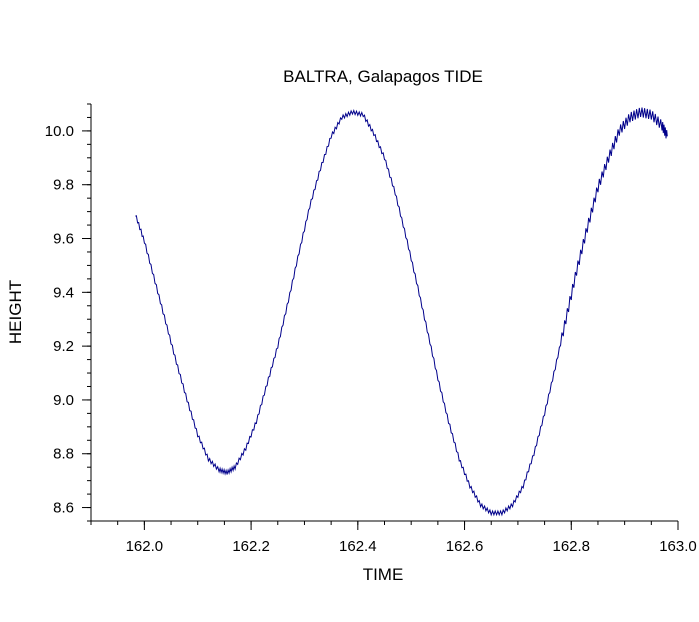 This screenshot has width=699, height=622. What do you see at coordinates (571, 546) in the screenshot?
I see `x-tick-label: 162.8` at bounding box center [571, 546].